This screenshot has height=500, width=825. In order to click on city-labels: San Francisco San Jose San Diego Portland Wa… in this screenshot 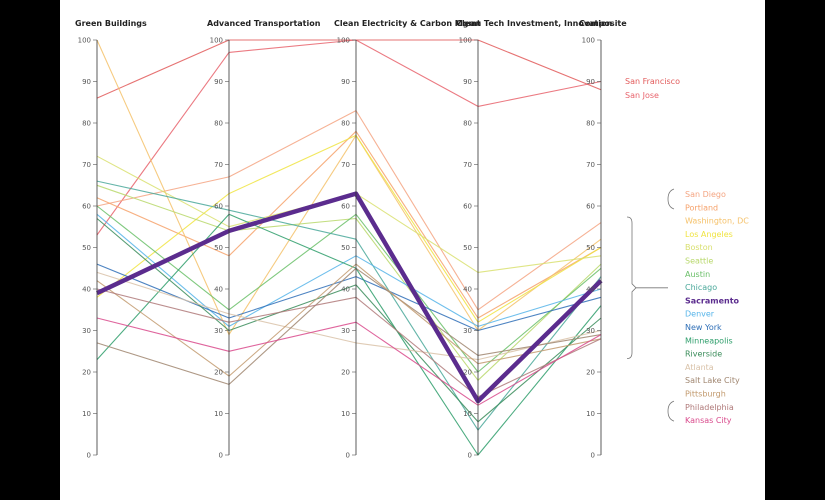, I will do `click(687, 251)`.